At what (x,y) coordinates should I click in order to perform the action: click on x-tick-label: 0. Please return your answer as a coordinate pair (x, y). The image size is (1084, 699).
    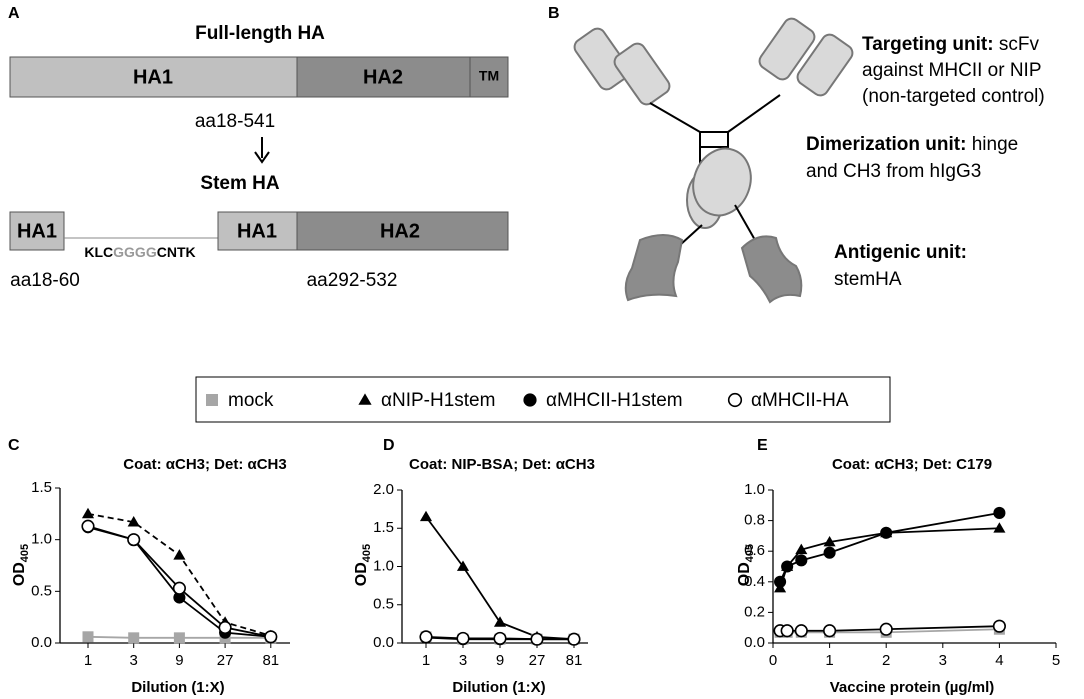
    Looking at the image, I should click on (773, 660).